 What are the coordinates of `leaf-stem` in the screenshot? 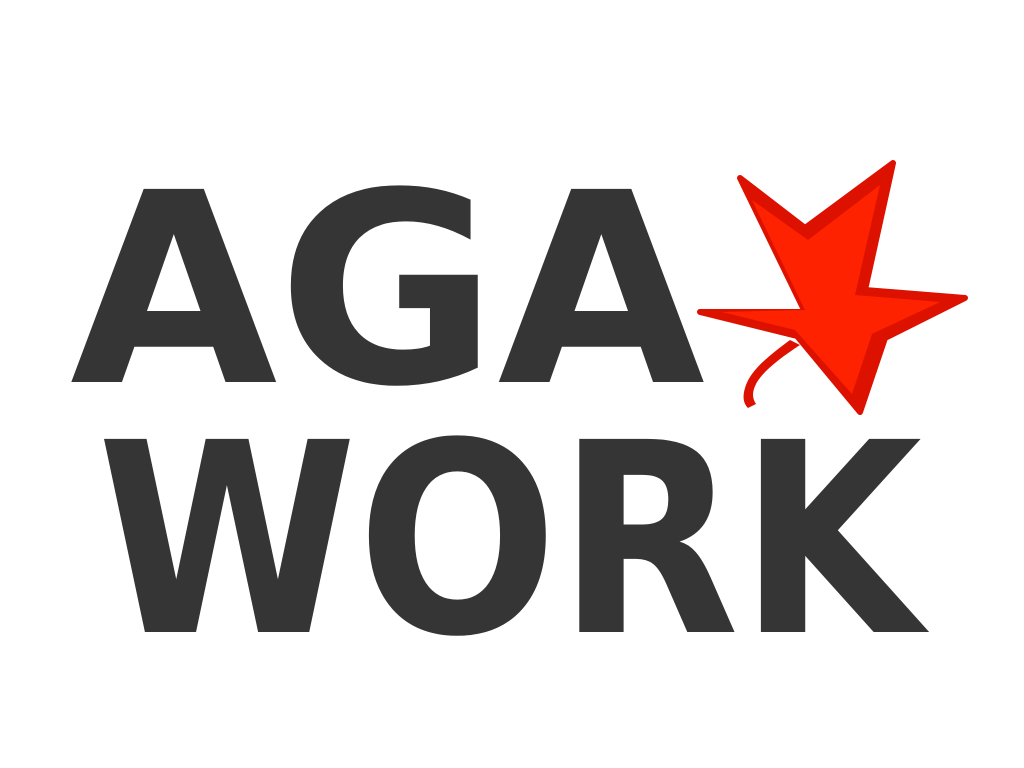 It's located at (771, 374).